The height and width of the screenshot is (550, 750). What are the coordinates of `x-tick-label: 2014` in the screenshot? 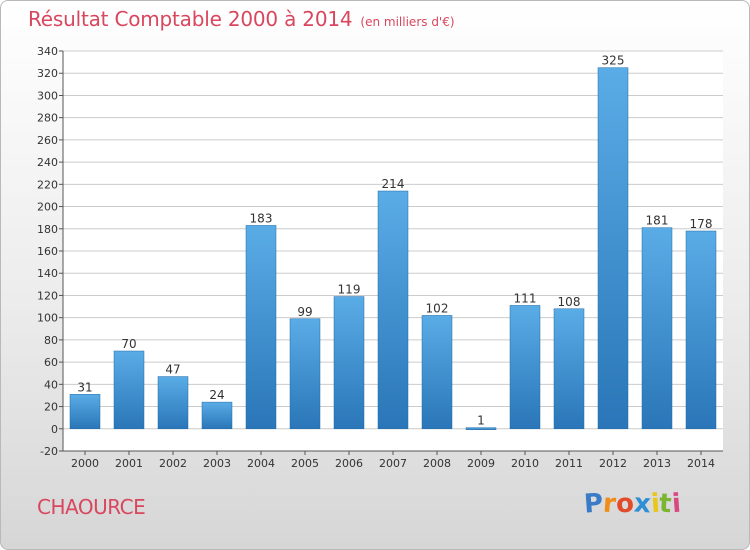 It's located at (701, 463).